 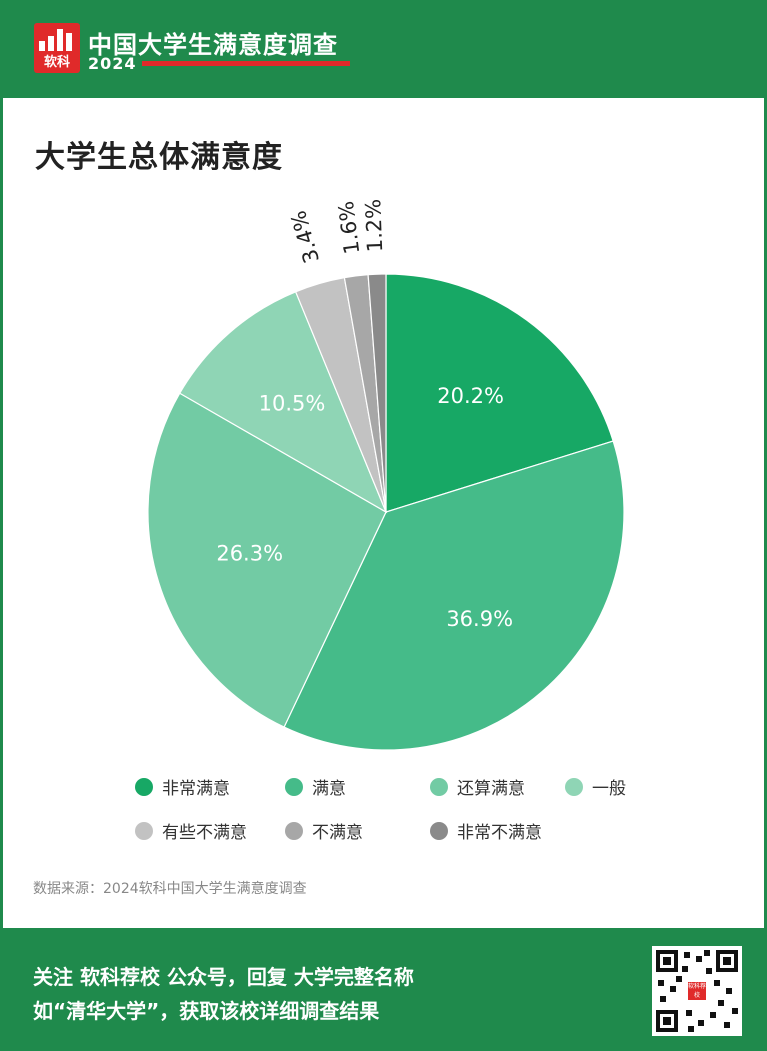 What do you see at coordinates (383, 49) in the screenshot?
I see `header-banner: 软科 中国大学生满意度调查 2024` at bounding box center [383, 49].